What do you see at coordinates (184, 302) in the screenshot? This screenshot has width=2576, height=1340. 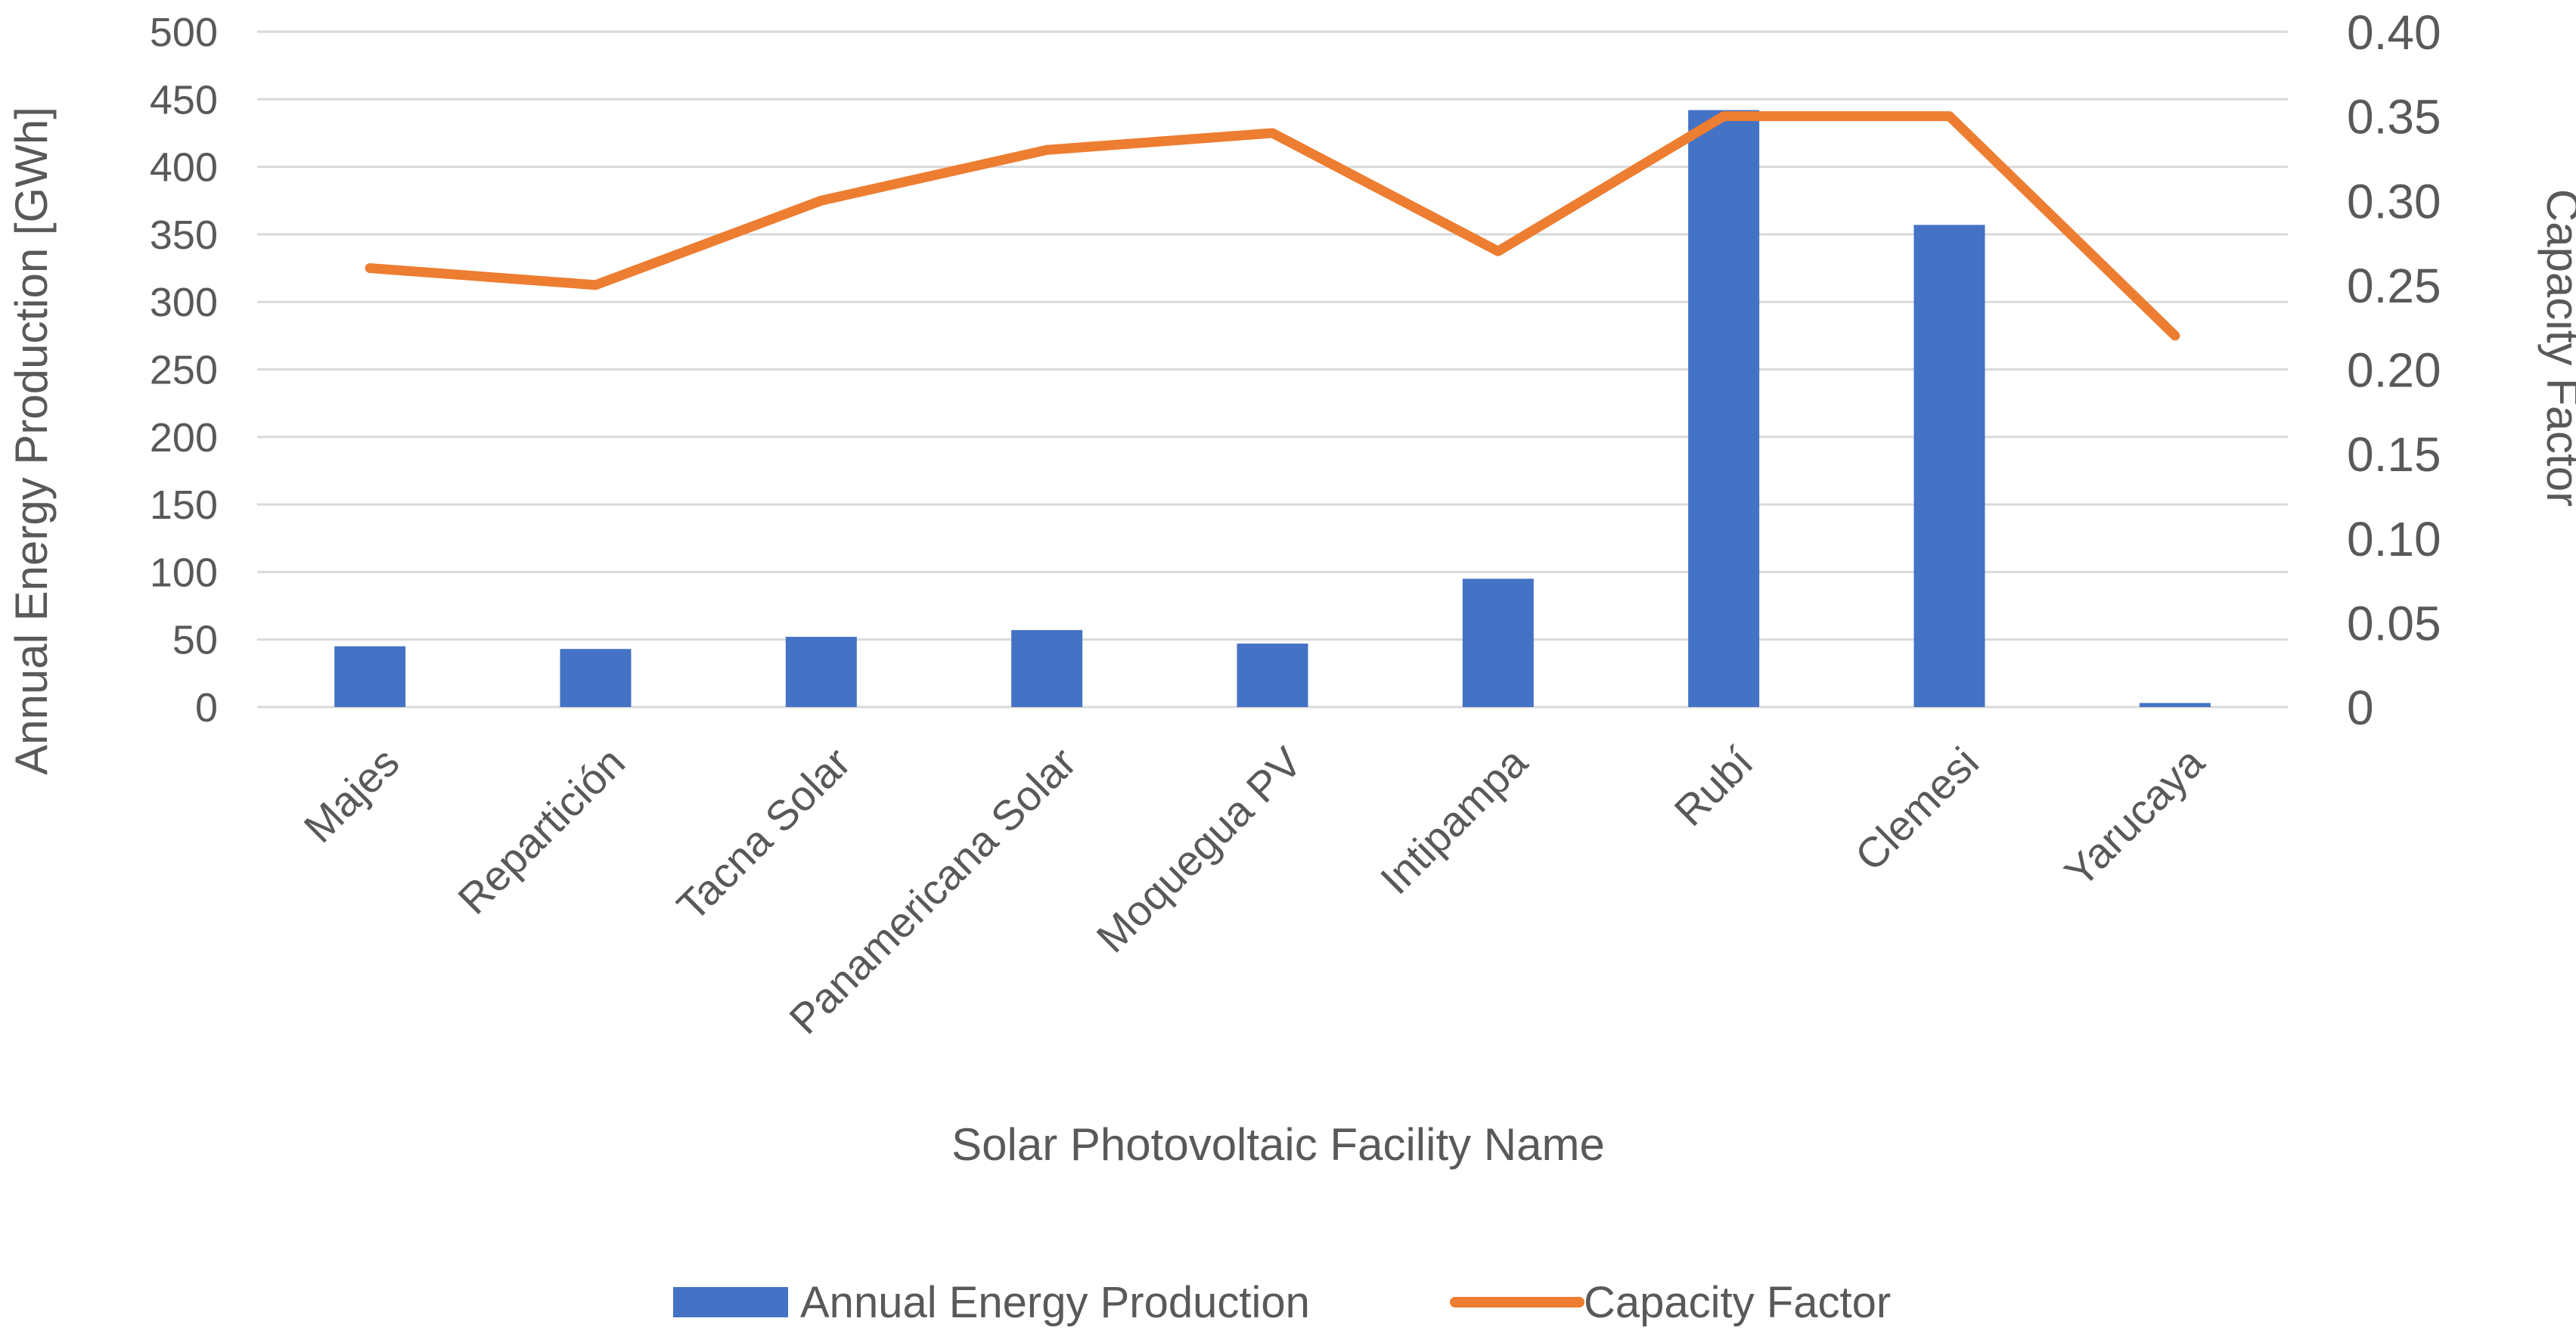 I see `y-tick-label: 300` at bounding box center [184, 302].